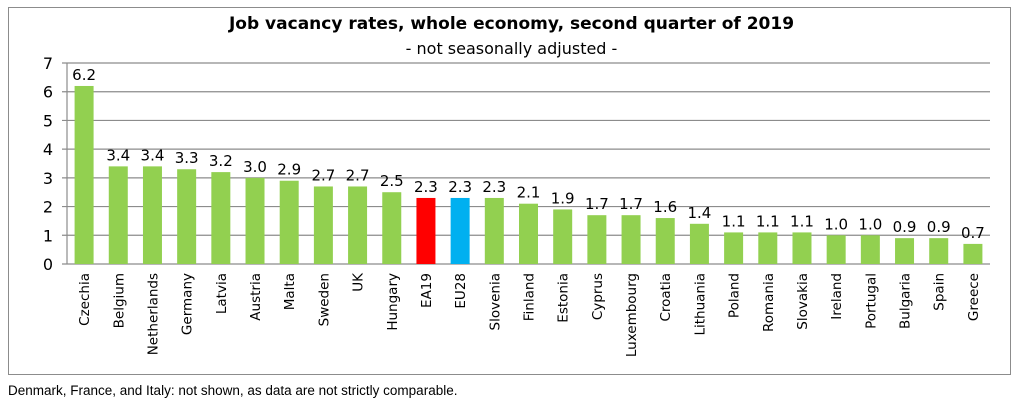 This screenshot has width=1023, height=407. Describe the element at coordinates (973, 253) in the screenshot. I see `bar-greece` at that location.